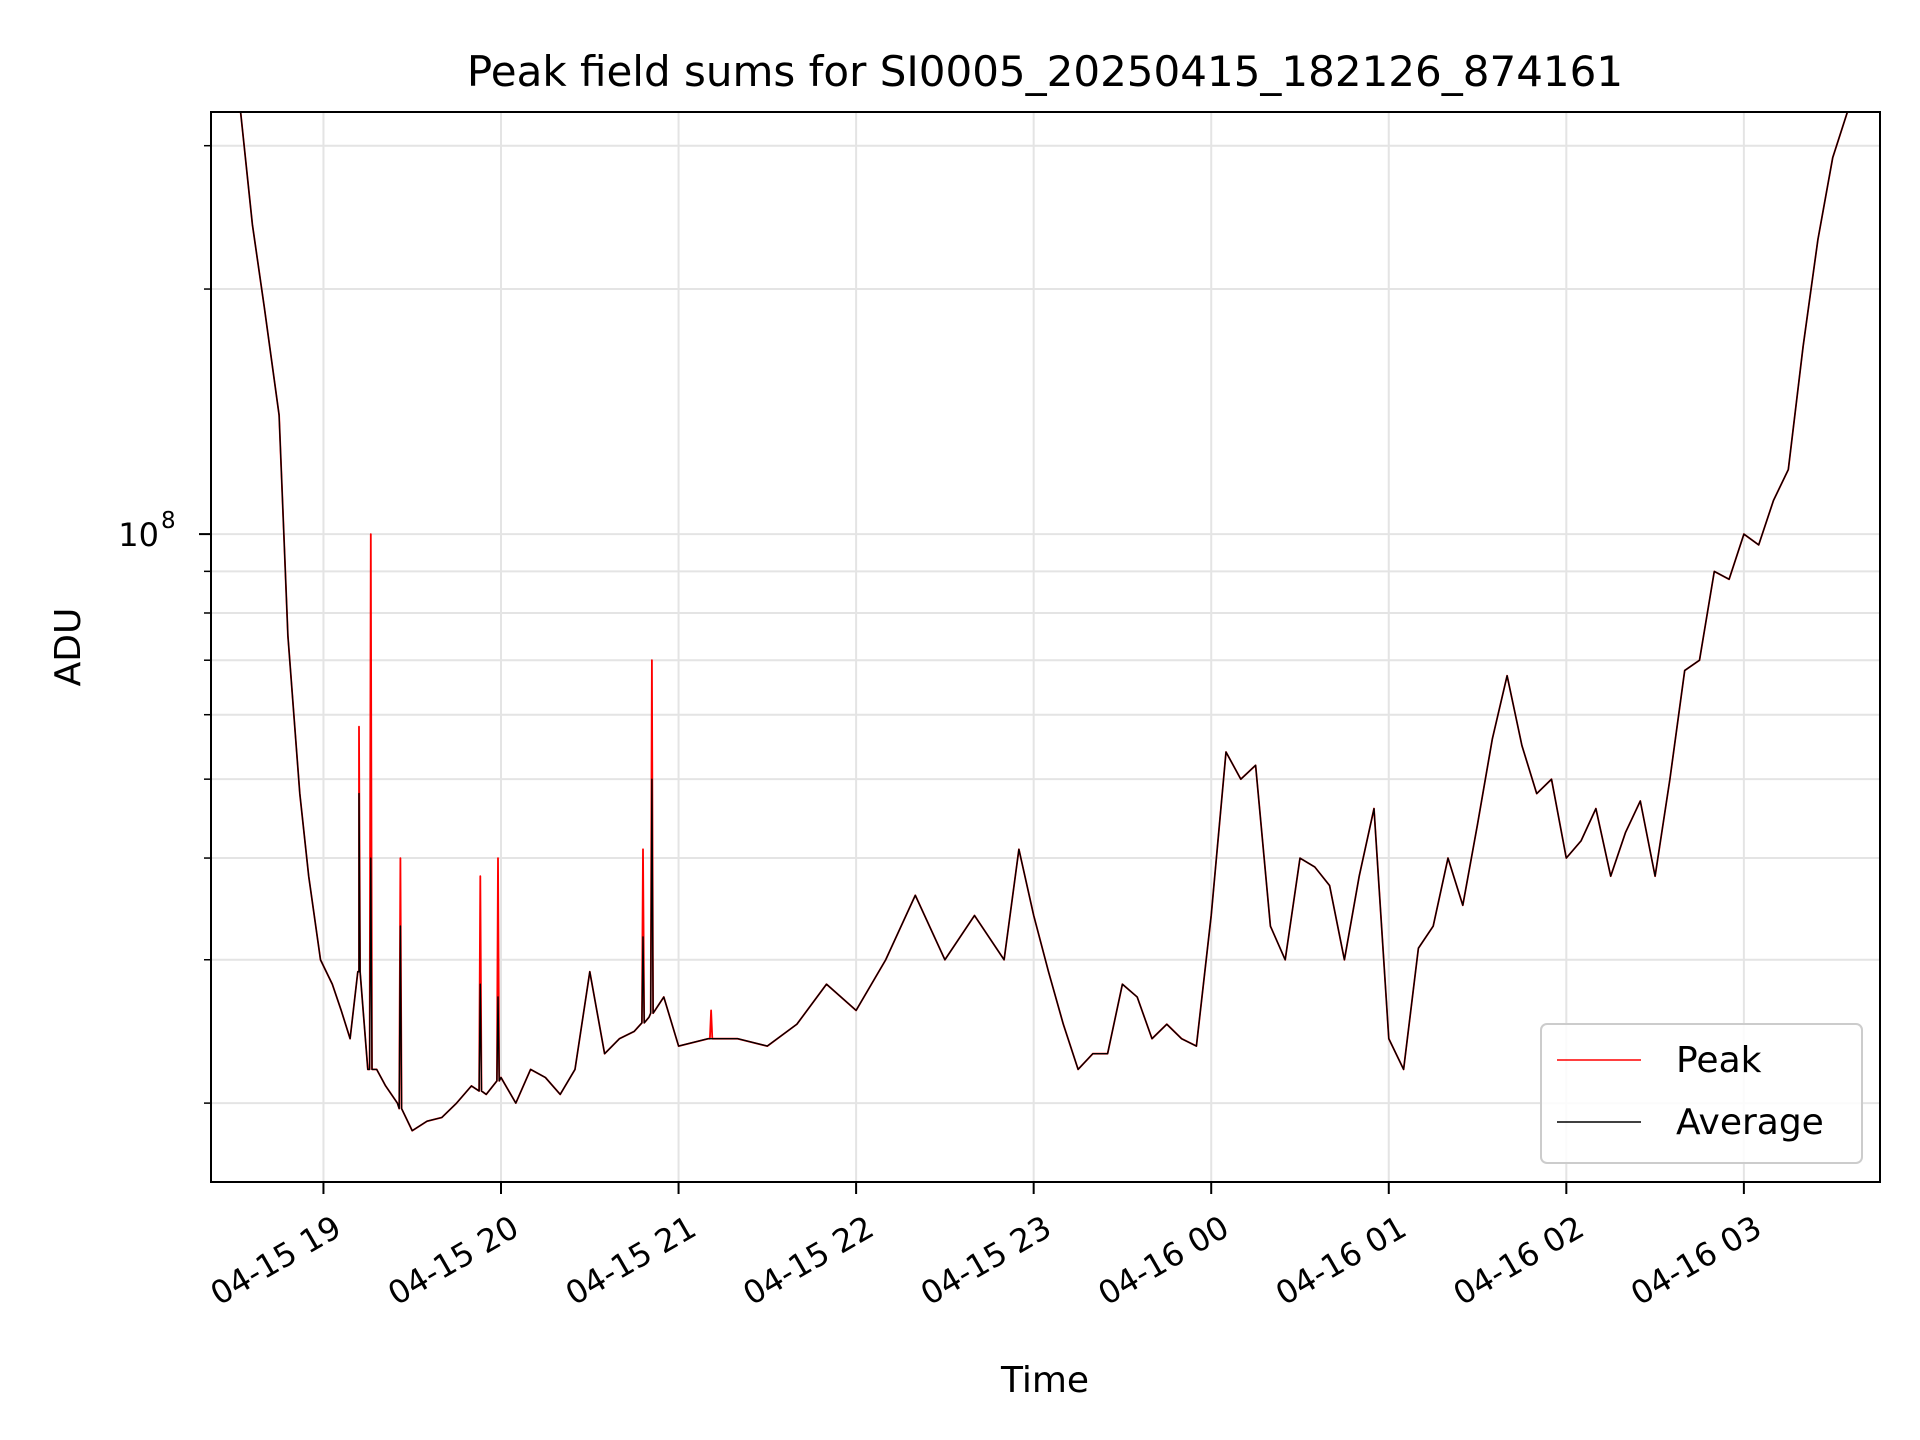  What do you see at coordinates (1696, 1260) in the screenshot?
I see `x-tick-label: 04-16 03` at bounding box center [1696, 1260].